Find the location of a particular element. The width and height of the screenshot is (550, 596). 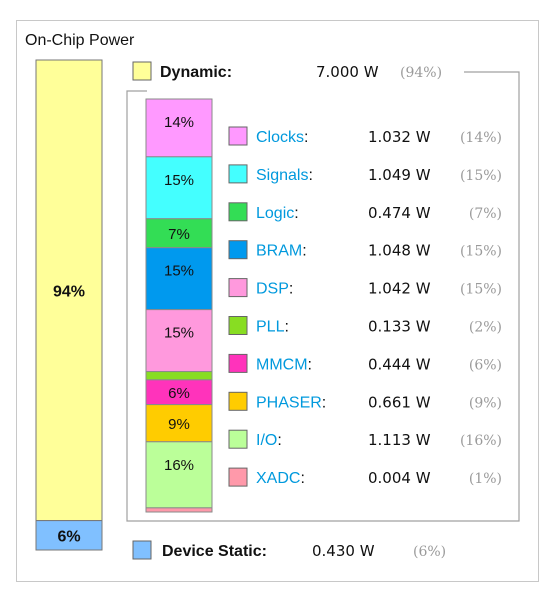

device-static-label: Device Static: is located at coordinates (214, 551).